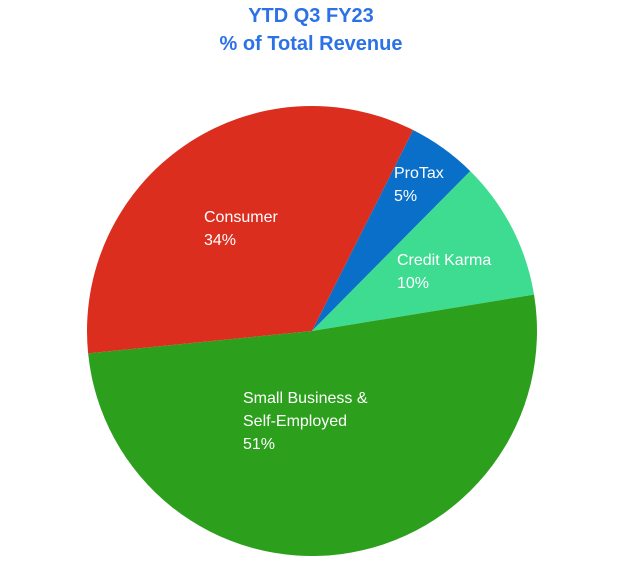 The height and width of the screenshot is (584, 622). Describe the element at coordinates (220, 240) in the screenshot. I see `slice-value-label: 34%` at that location.